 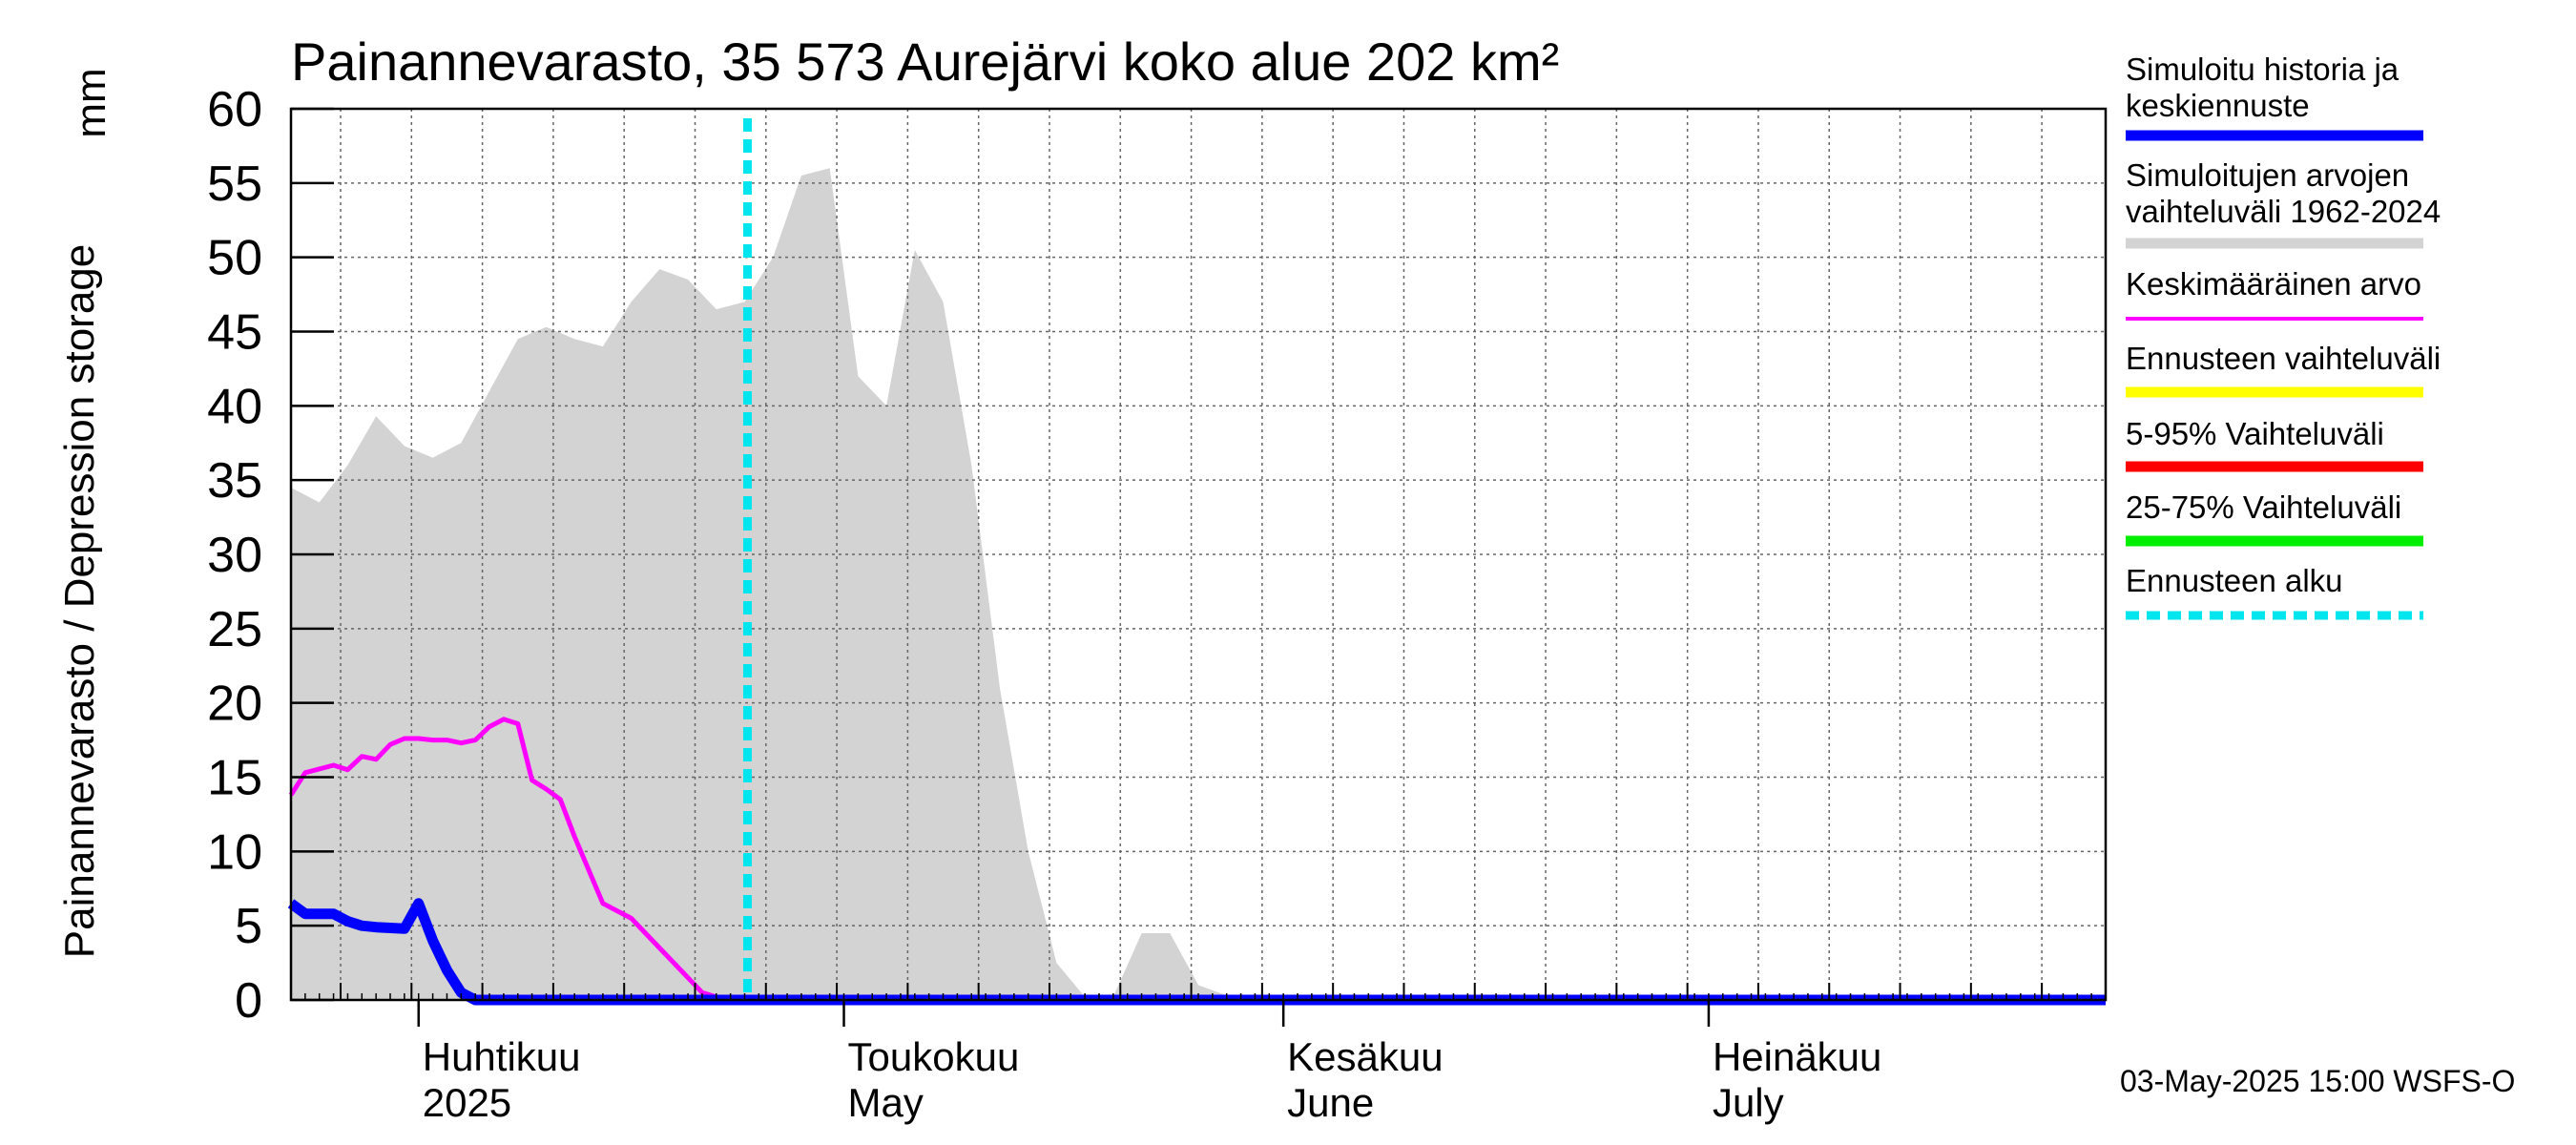 I want to click on y-tick-label: 15, so click(x=234, y=778).